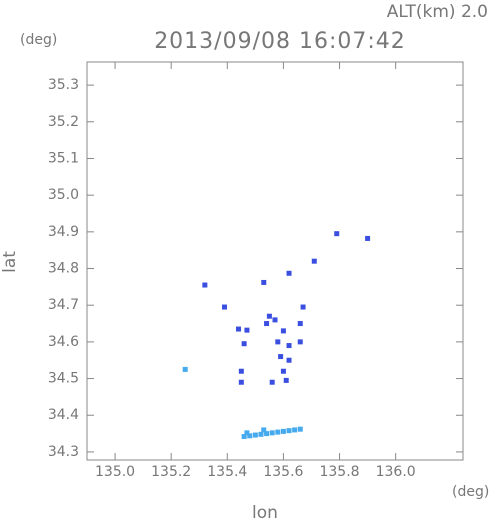 The width and height of the screenshot is (491, 521). I want to click on y-tick-label: 34.5, so click(63, 379).